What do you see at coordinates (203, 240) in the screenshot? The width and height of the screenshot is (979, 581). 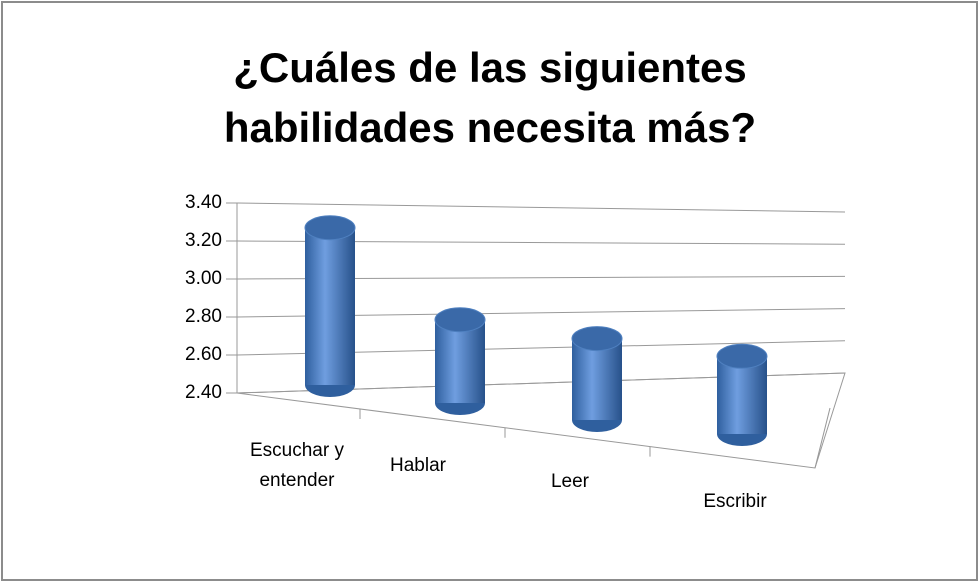 I see `y-tick-label: 3.20` at bounding box center [203, 240].